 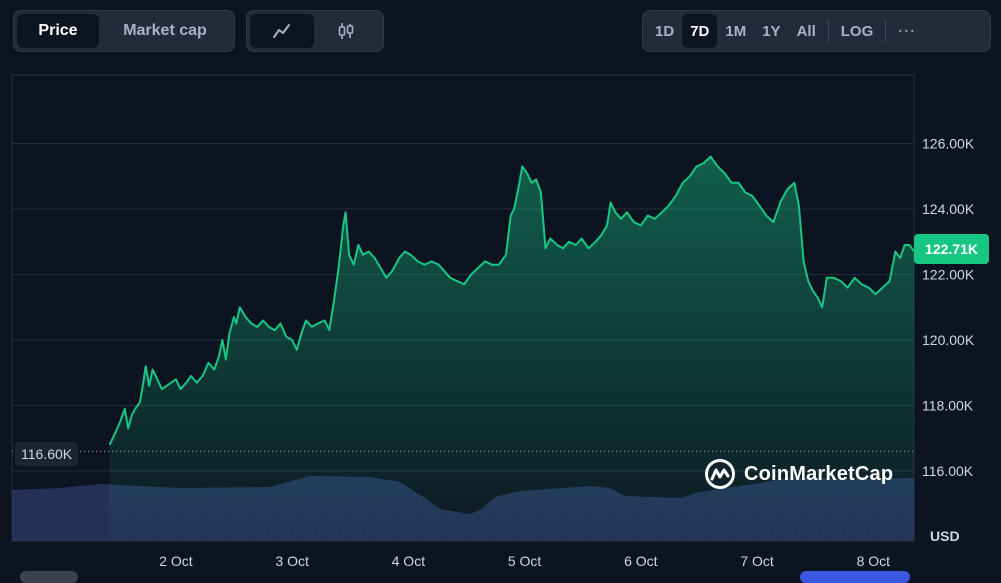 I want to click on time-range-toggle: 1D 7D 1M 1Y All LOG ···, so click(x=816, y=31).